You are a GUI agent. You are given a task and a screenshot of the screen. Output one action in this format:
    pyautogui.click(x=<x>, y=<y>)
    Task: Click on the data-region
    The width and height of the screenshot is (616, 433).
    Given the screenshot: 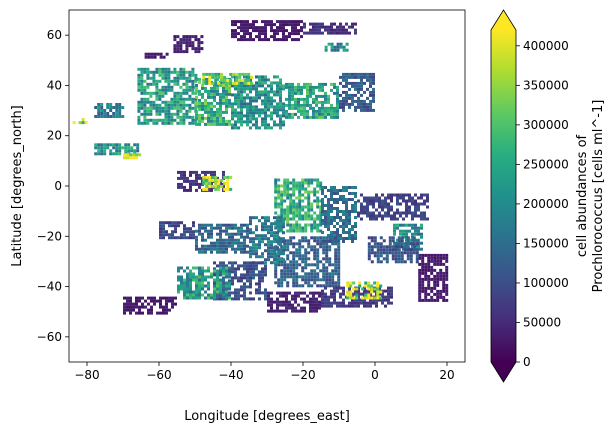 What is the action you would take?
    pyautogui.click(x=433, y=277)
    